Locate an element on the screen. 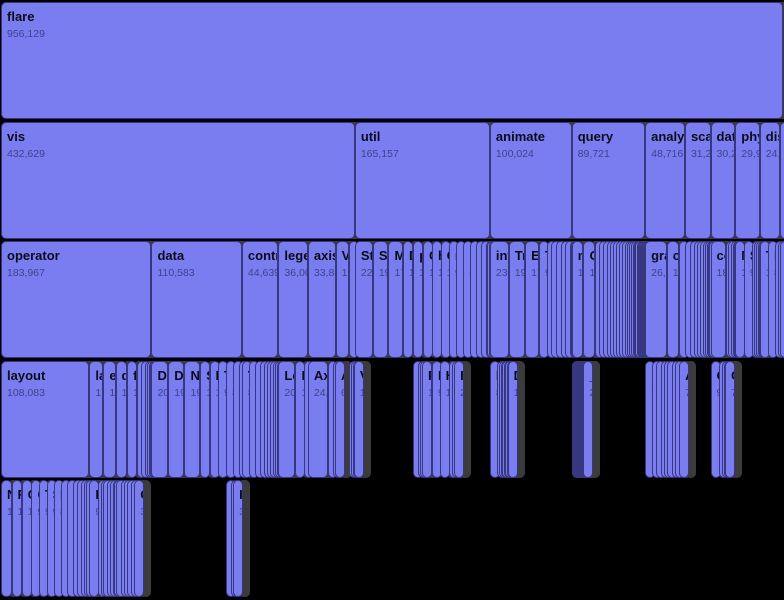  cell-label: axis is located at coordinates (324, 255).